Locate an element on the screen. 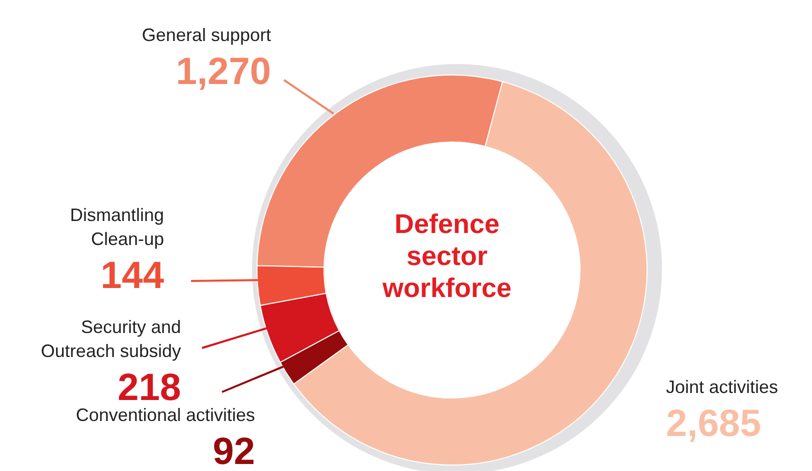  data-label: 2,685 is located at coordinates (714, 424).